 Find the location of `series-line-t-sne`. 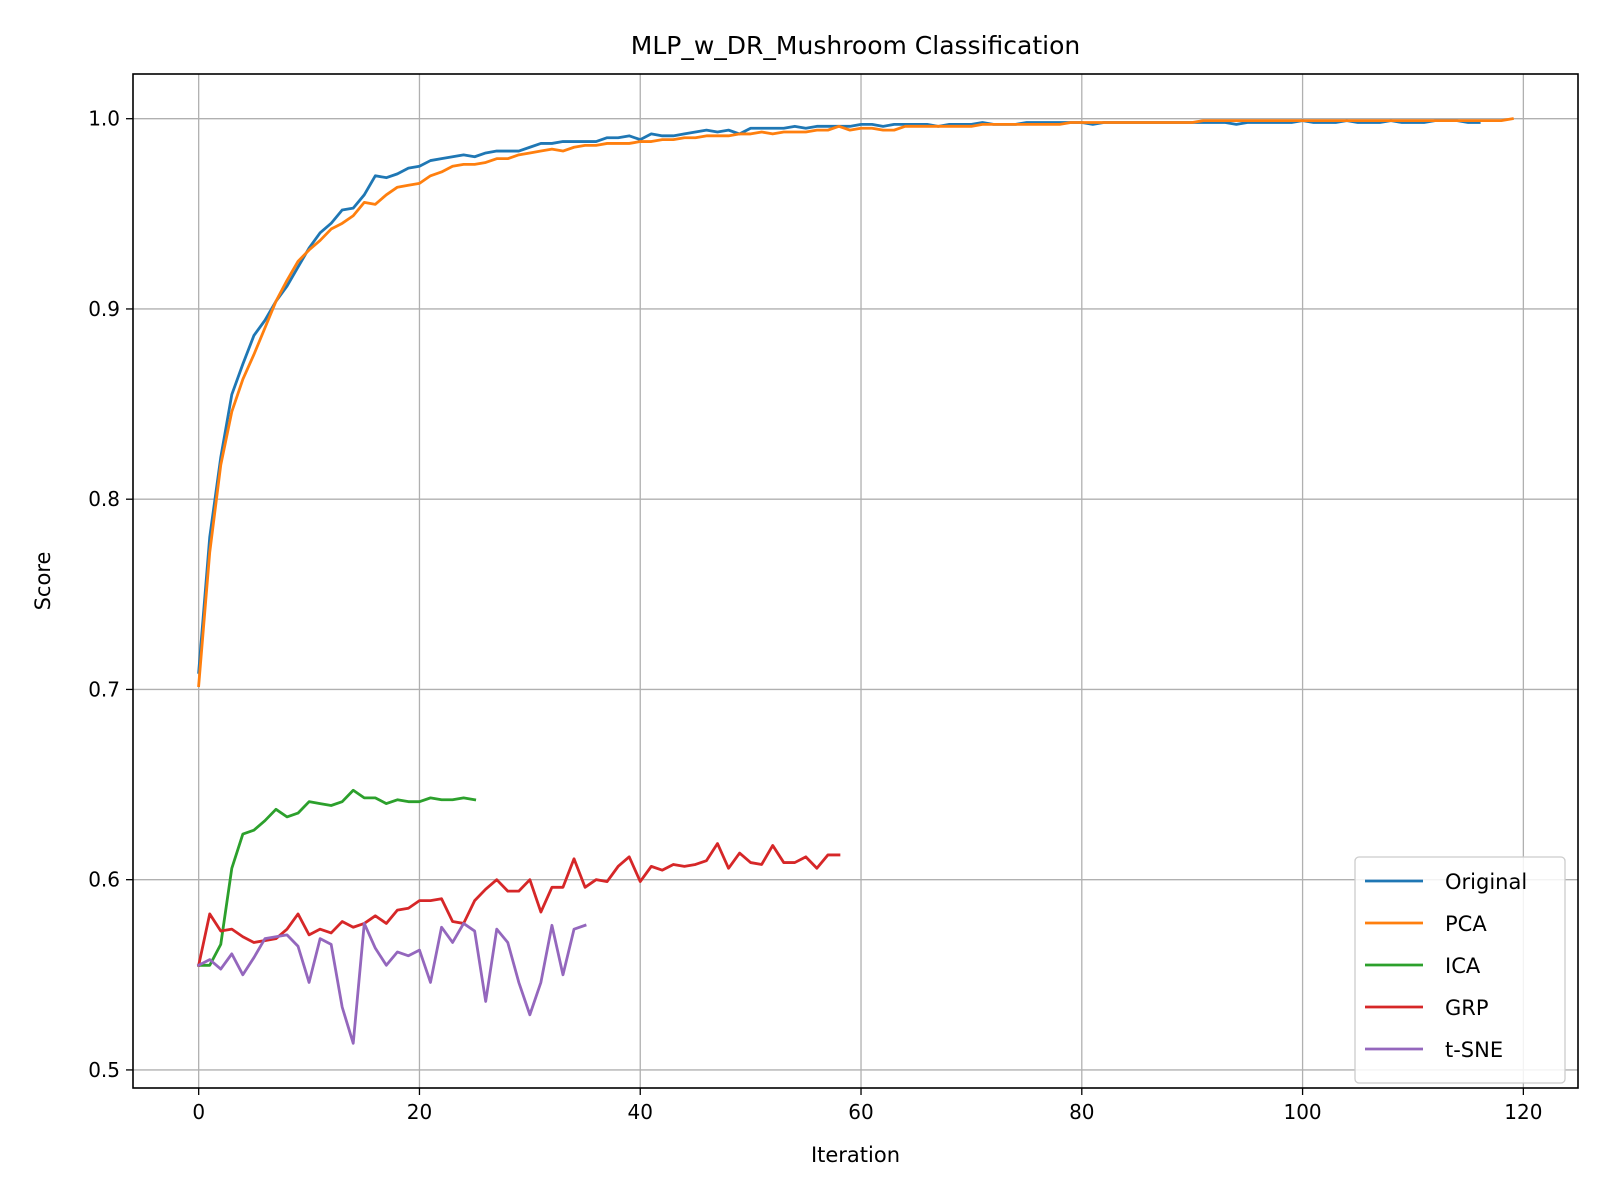

series-line-t-sne is located at coordinates (391, 983).